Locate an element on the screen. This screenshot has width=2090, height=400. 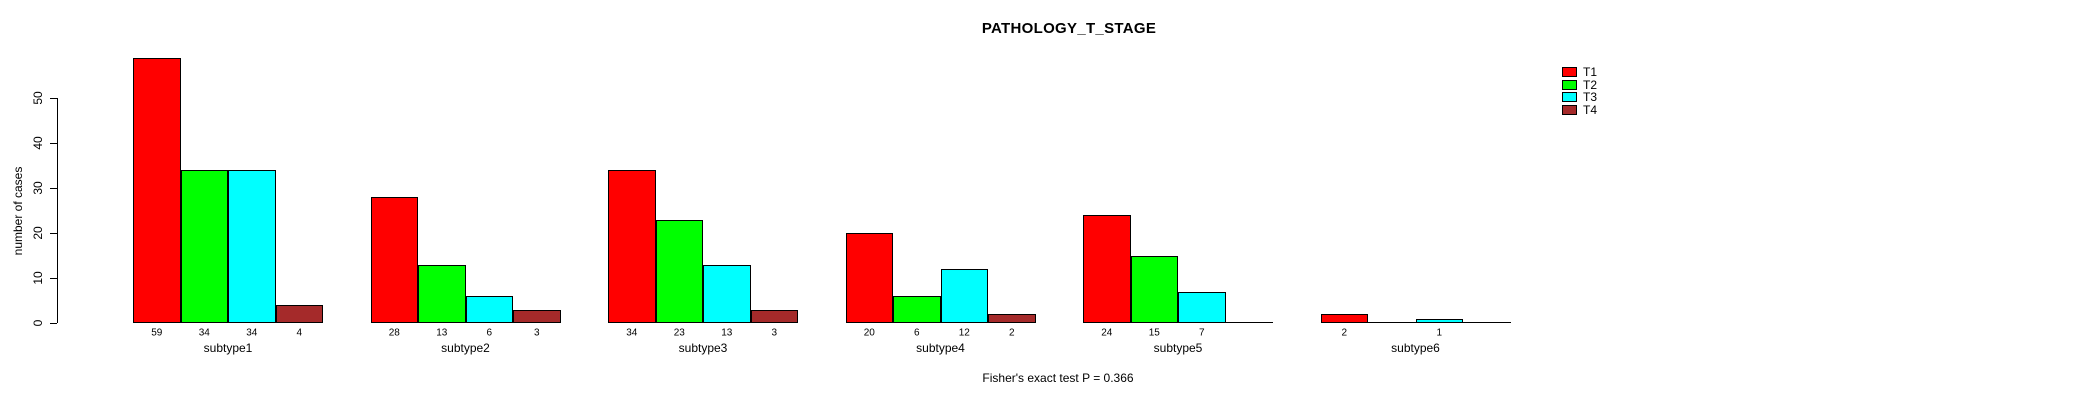
bar-value-label: 24 is located at coordinates (1107, 333).